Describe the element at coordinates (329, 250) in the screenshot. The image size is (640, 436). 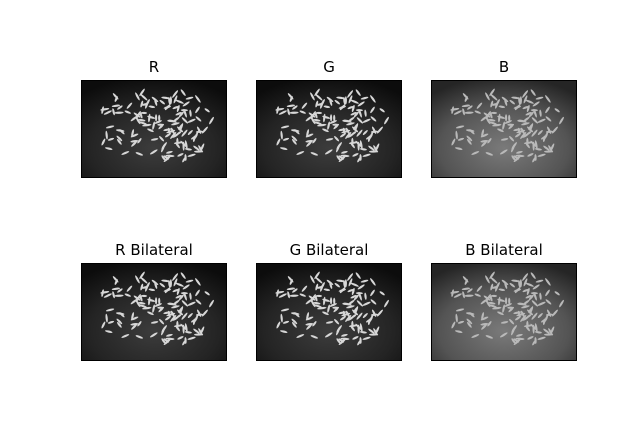
I see `panel-title: G Bilateral` at that location.